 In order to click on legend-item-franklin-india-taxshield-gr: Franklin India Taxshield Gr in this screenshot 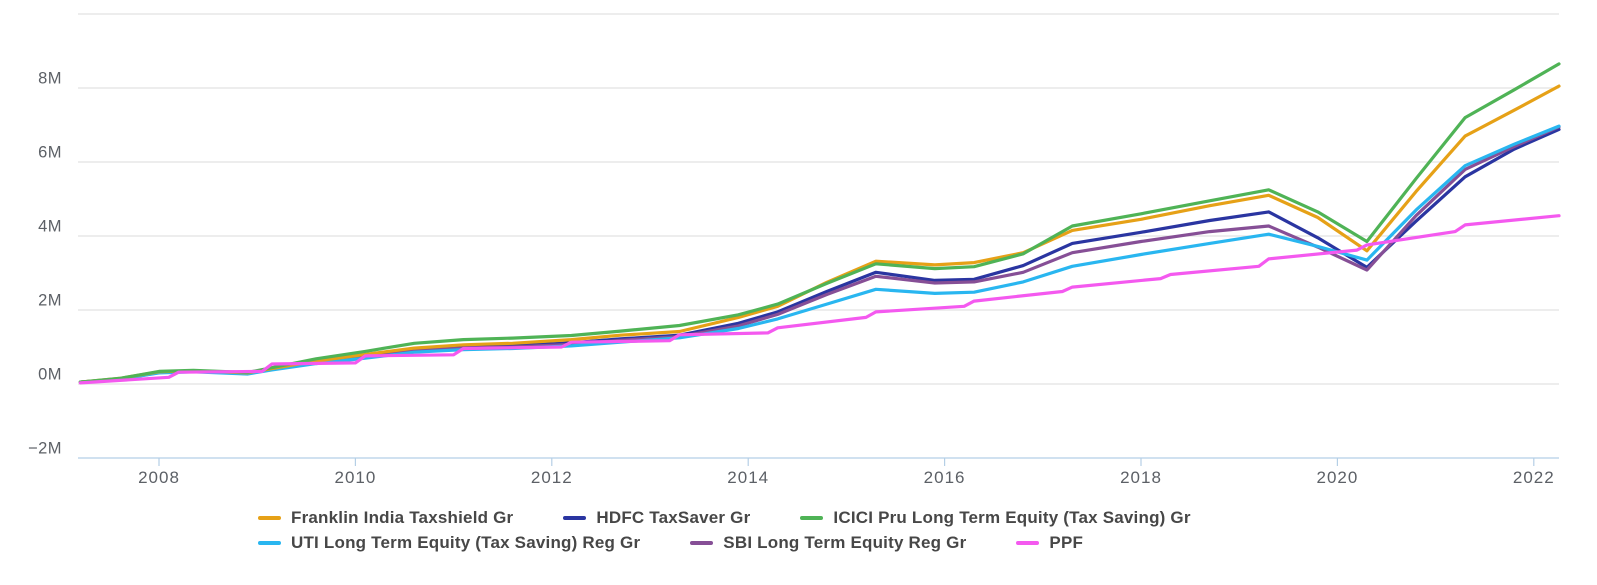, I will do `click(385, 518)`.